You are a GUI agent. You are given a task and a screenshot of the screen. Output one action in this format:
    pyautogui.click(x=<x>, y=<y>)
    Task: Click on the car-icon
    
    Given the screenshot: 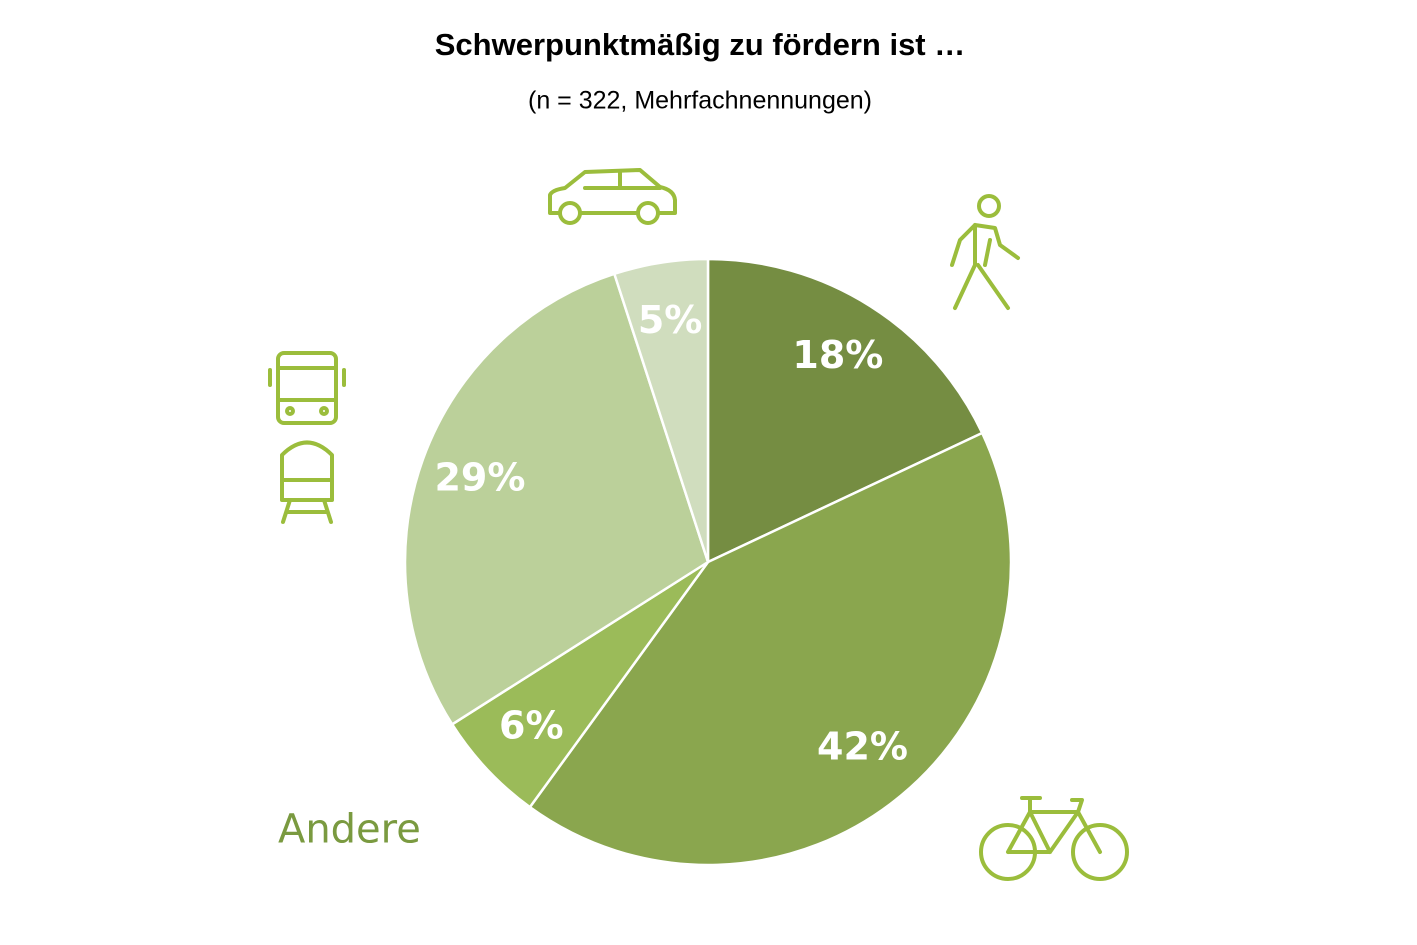 What is the action you would take?
    pyautogui.click(x=612, y=196)
    